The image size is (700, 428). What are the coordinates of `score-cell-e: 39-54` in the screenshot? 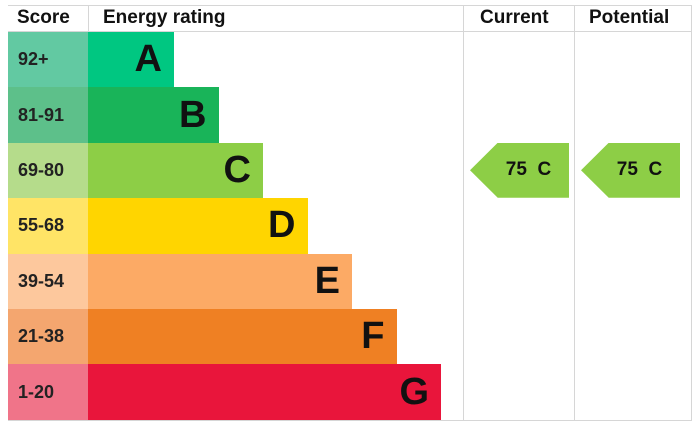 It's located at (48, 281).